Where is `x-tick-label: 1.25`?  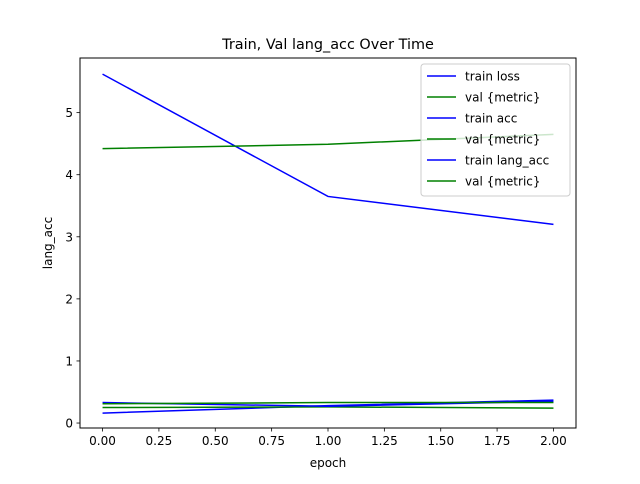
x-tick-label: 1.25 is located at coordinates (384, 441).